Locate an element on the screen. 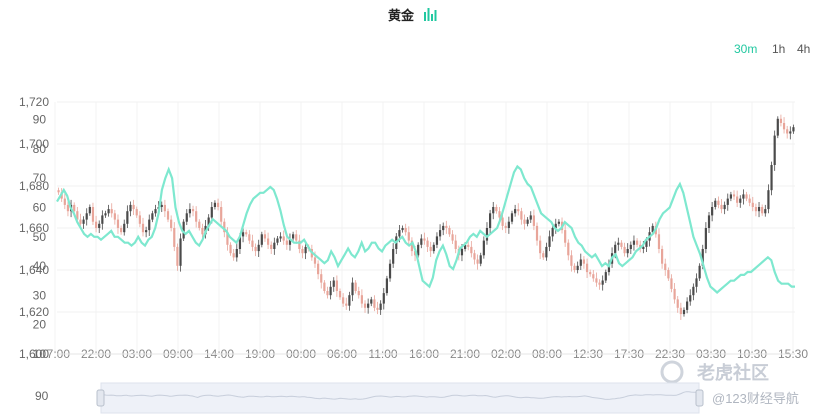 The width and height of the screenshot is (822, 419). navigator-handle-left is located at coordinates (100, 398).